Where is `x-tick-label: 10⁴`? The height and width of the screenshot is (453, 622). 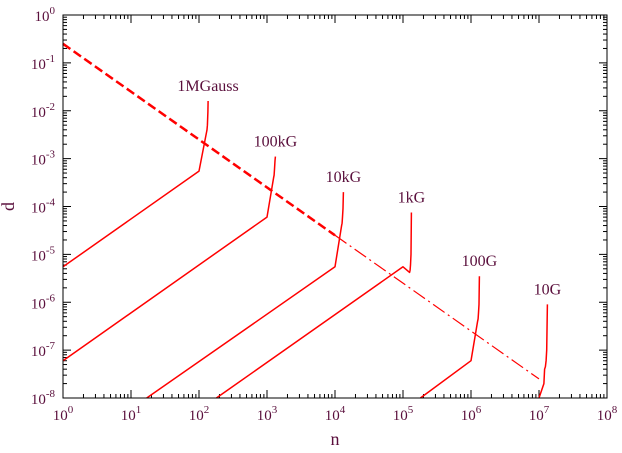
x-tick-label: 10⁴ is located at coordinates (335, 414).